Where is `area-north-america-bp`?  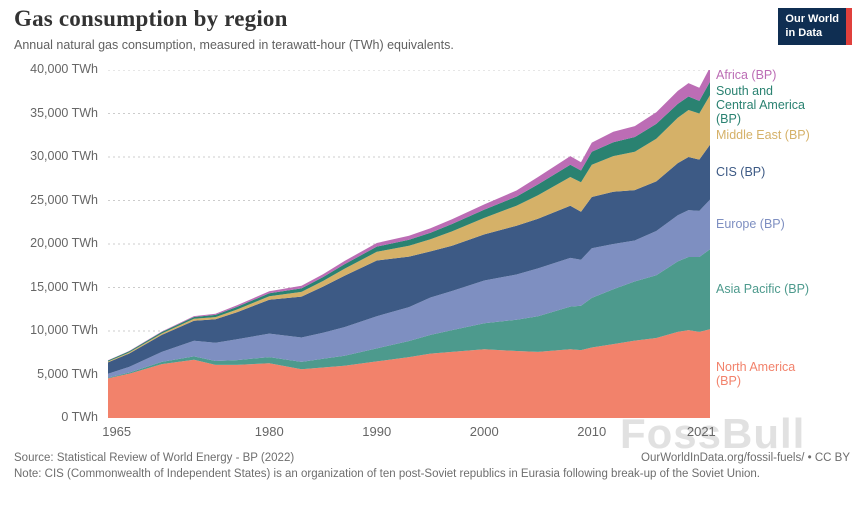
area-north-america-bp is located at coordinates (409, 373).